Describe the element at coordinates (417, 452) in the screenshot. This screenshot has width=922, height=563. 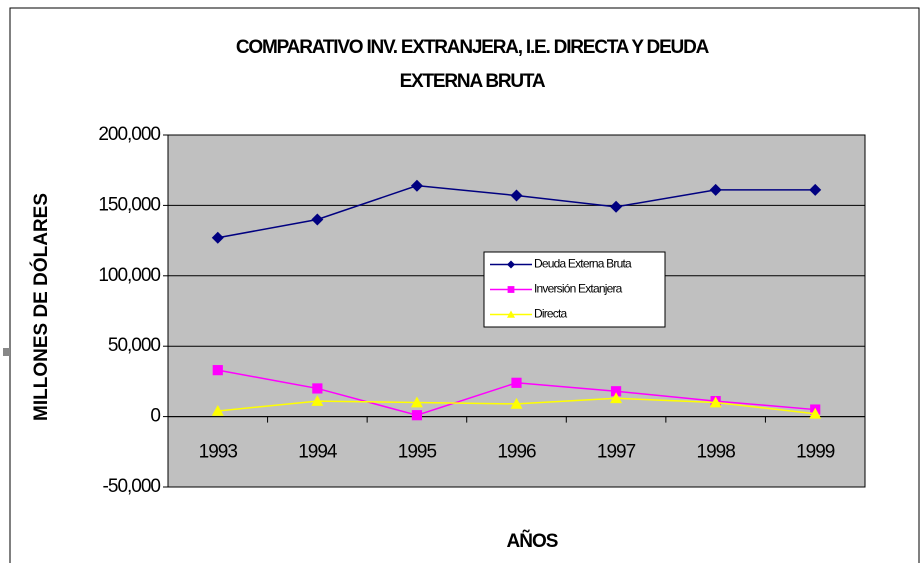
I see `x-tick-label: 1995` at that location.